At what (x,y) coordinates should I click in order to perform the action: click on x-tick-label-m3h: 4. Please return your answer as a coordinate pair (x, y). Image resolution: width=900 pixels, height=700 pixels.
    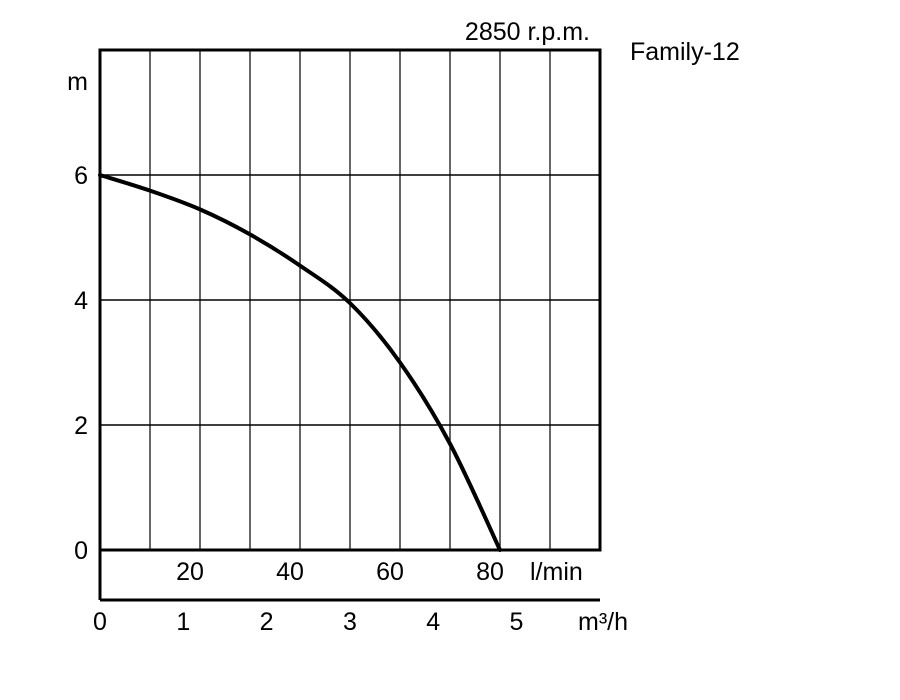
    Looking at the image, I should click on (433, 622).